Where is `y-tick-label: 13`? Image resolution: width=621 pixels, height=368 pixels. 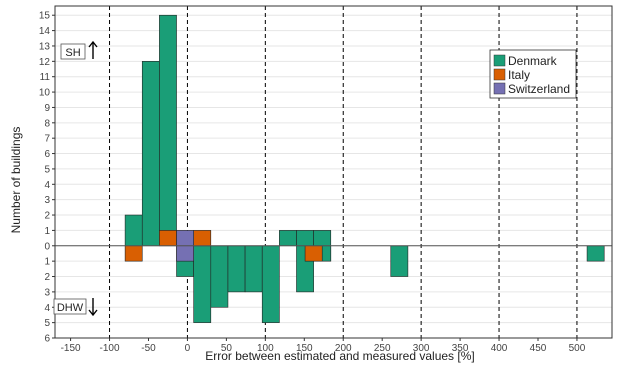
y-tick-label: 13 is located at coordinates (45, 46).